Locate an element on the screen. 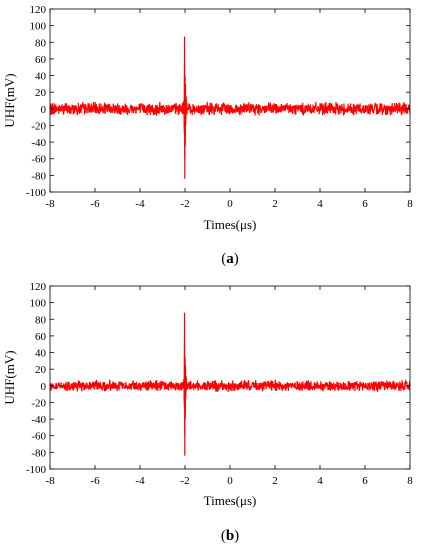 The height and width of the screenshot is (550, 421). panel-caption: (b) is located at coordinates (230, 536).